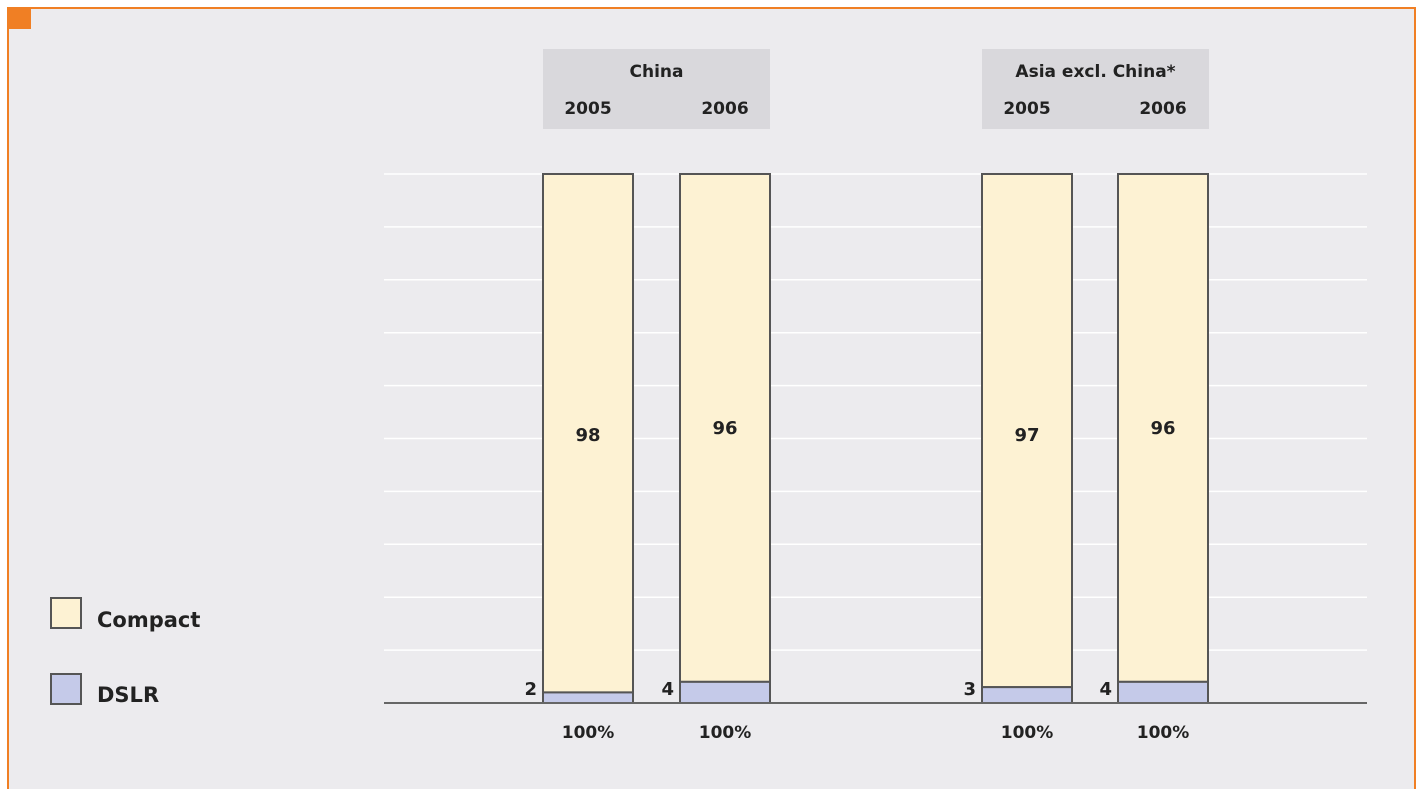 This screenshot has height=790, width=1421. I want to click on value-label-compact: 97, so click(1026, 435).